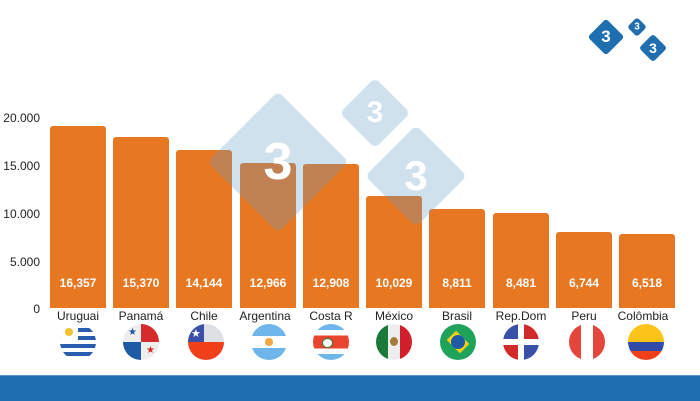 The width and height of the screenshot is (700, 401). What do you see at coordinates (521, 283) in the screenshot?
I see `bar-value: 8,481` at bounding box center [521, 283].